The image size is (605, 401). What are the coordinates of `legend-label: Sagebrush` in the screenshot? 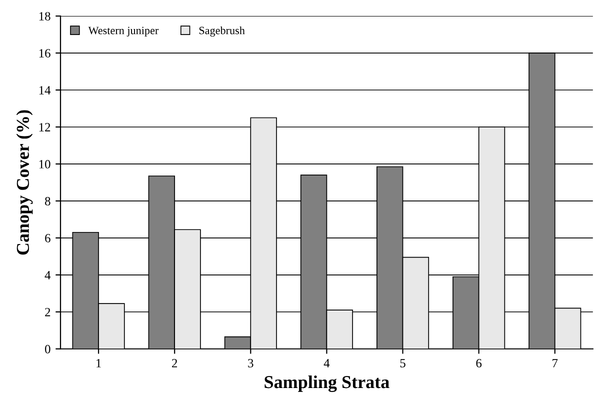 It's located at (222, 31).